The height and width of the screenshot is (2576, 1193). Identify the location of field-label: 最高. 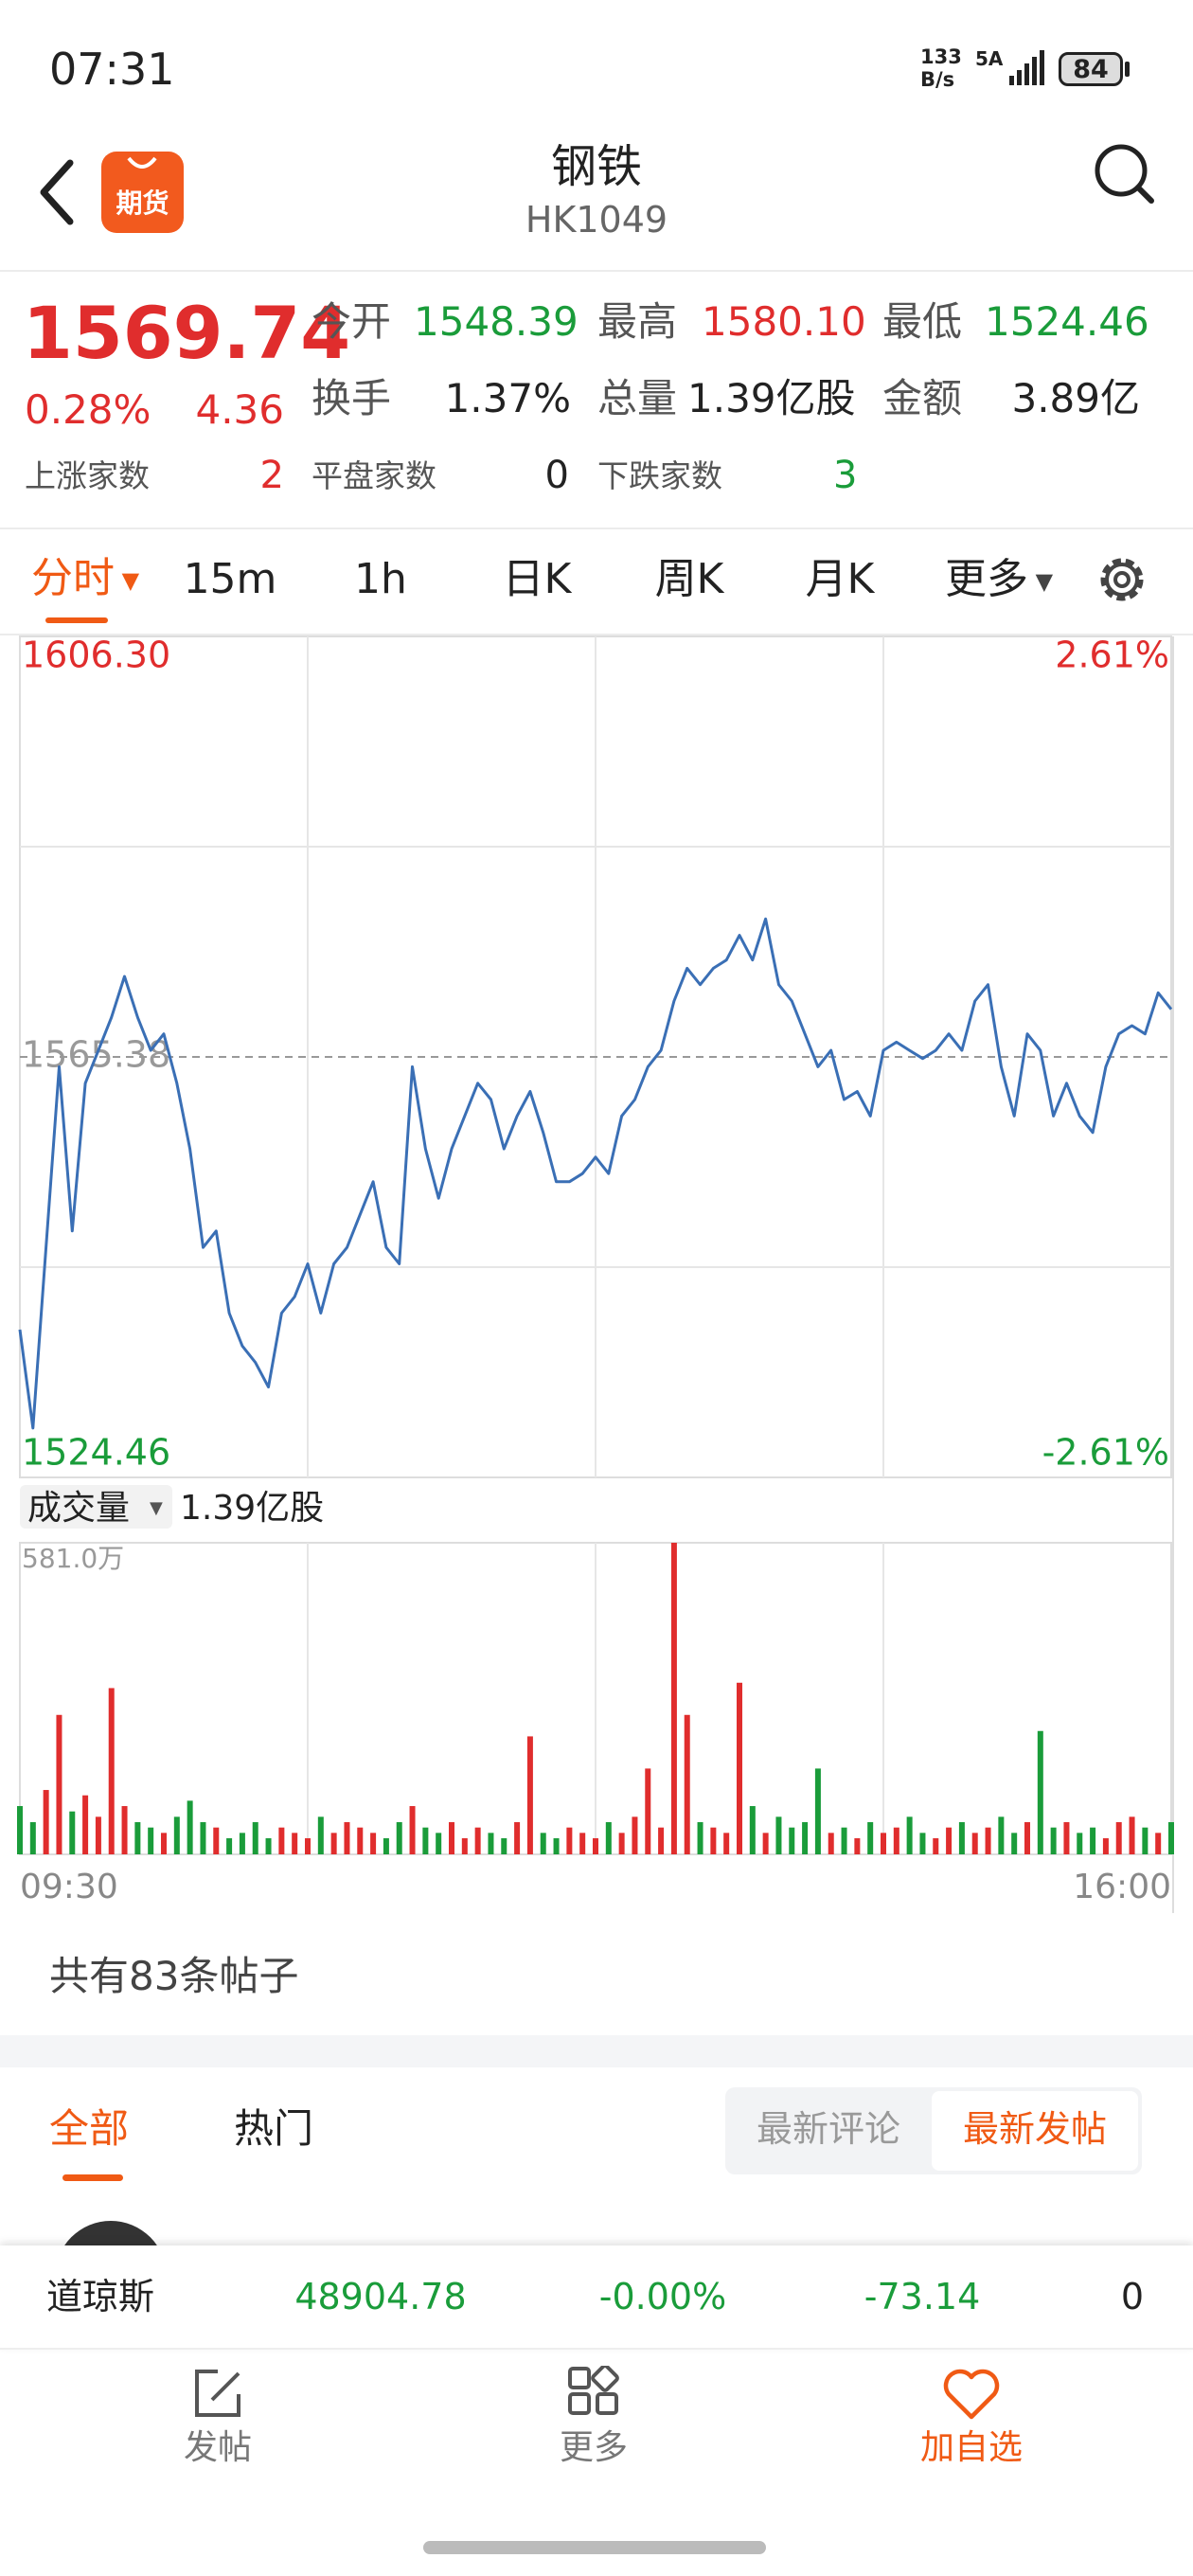
(637, 321).